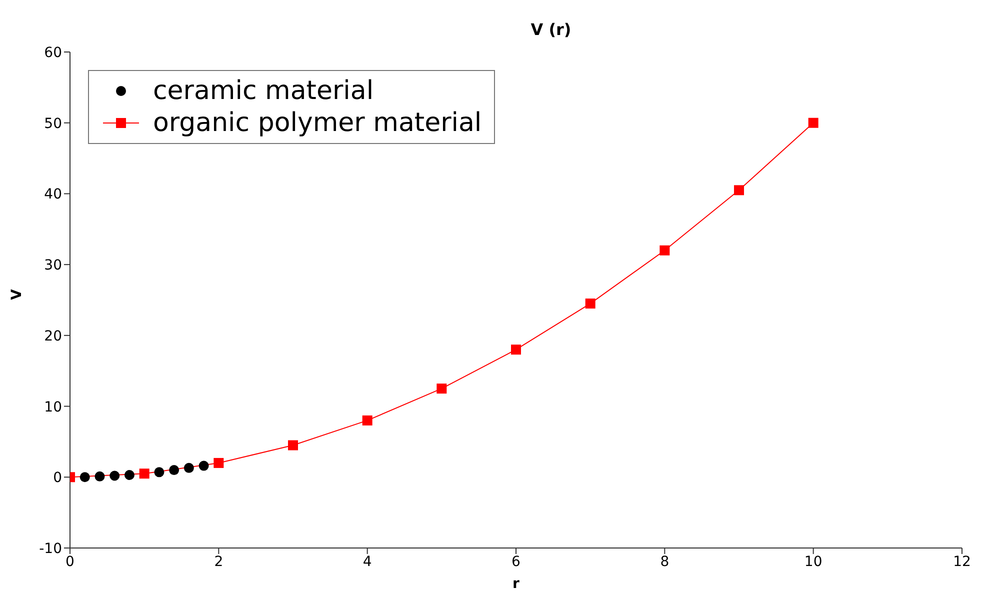  Describe the element at coordinates (53, 124) in the screenshot. I see `y-tick-label: 50` at that location.